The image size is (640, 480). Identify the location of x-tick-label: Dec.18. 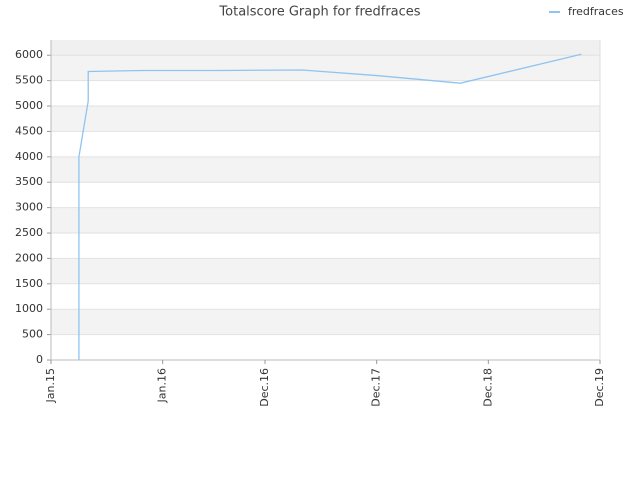
(487, 387).